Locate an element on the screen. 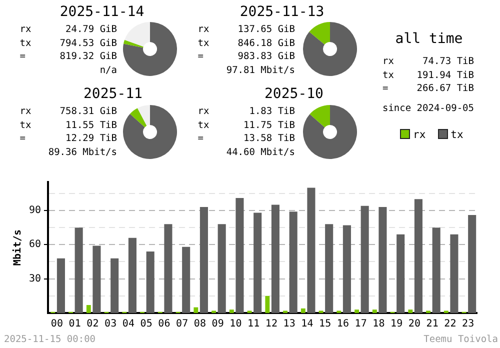 Image resolution: width=500 pixels, height=348 pixels. x-tick-label: 20 is located at coordinates (414, 324).